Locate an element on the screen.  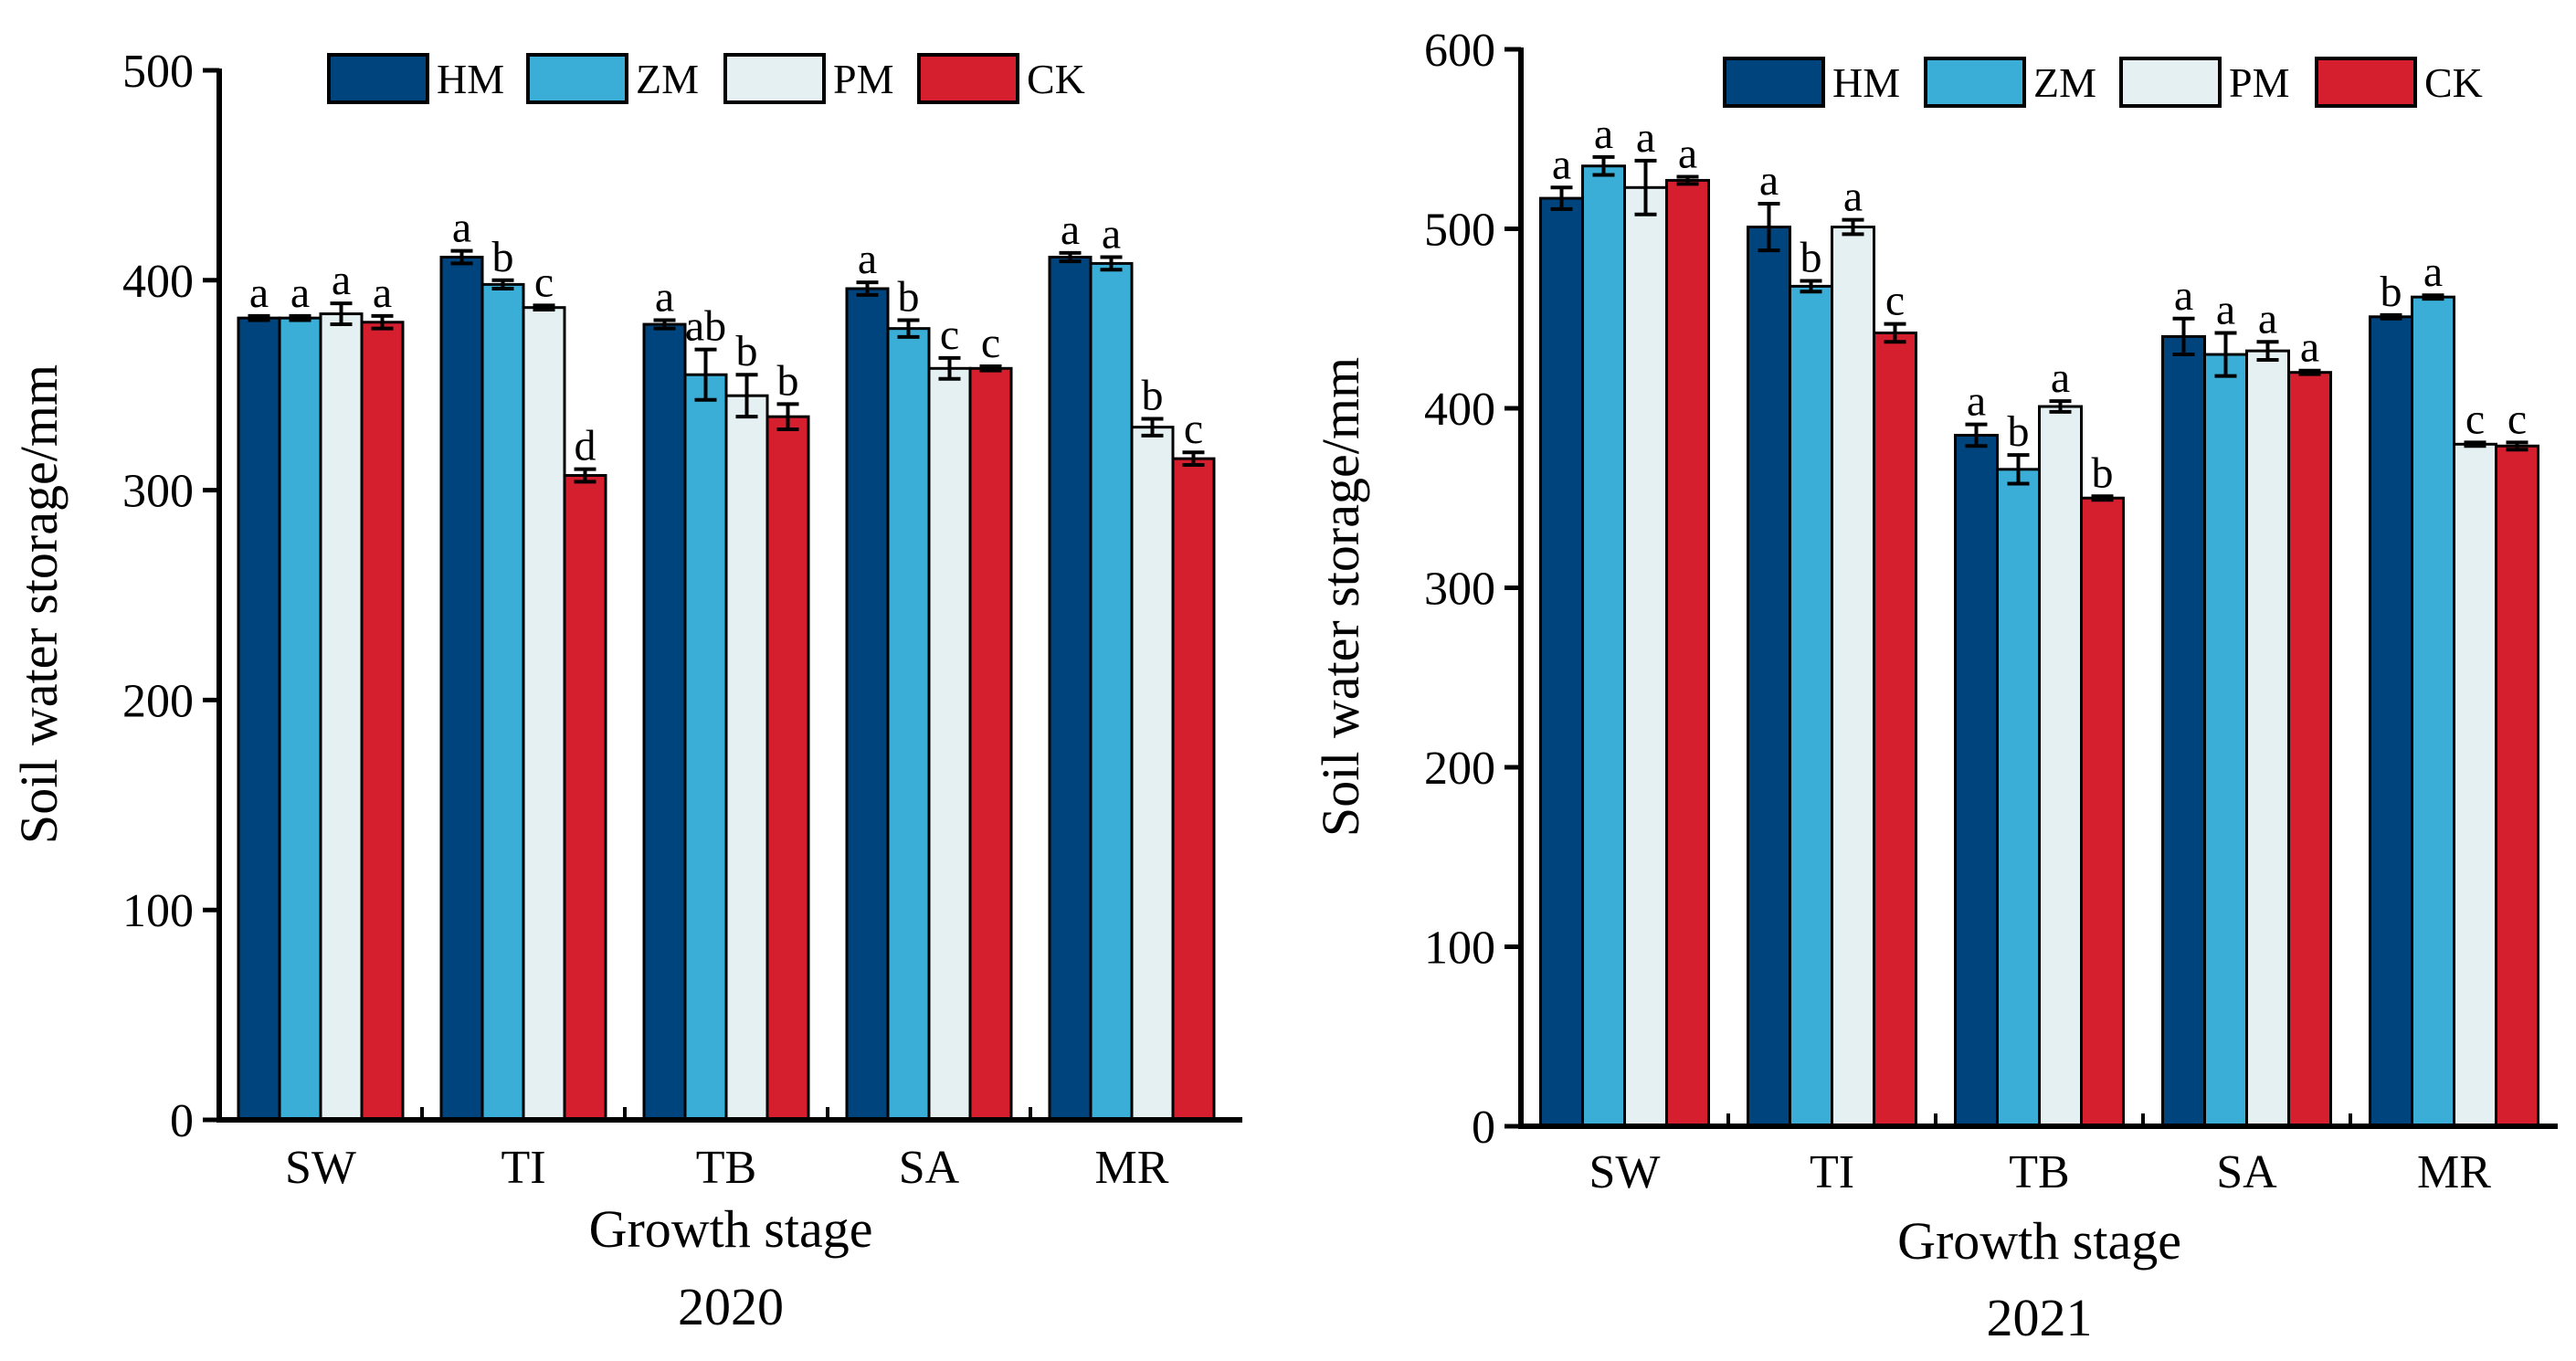
legend-swatch-CK is located at coordinates (2366, 83).